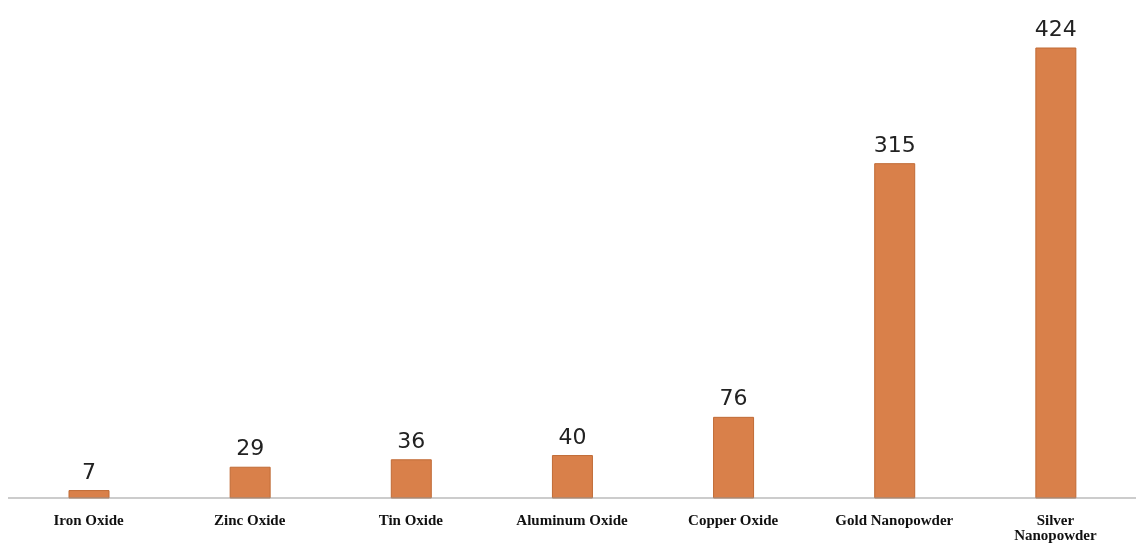 The image size is (1144, 556). What do you see at coordinates (411, 519) in the screenshot?
I see `x-tick-label: Tin Oxide` at bounding box center [411, 519].